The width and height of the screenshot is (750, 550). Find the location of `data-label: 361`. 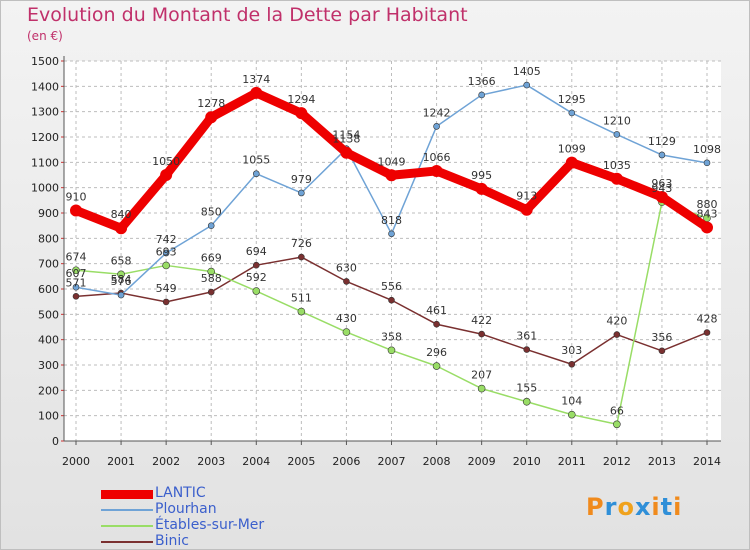

data-label: 361 is located at coordinates (526, 336).